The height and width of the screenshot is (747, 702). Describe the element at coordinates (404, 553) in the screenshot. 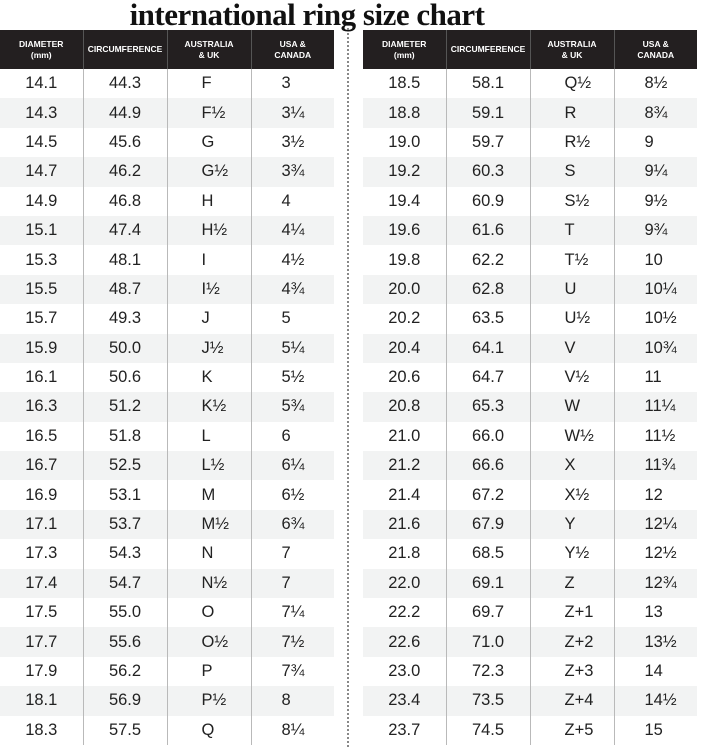

I see `diameter-cell: 21.8` at that location.